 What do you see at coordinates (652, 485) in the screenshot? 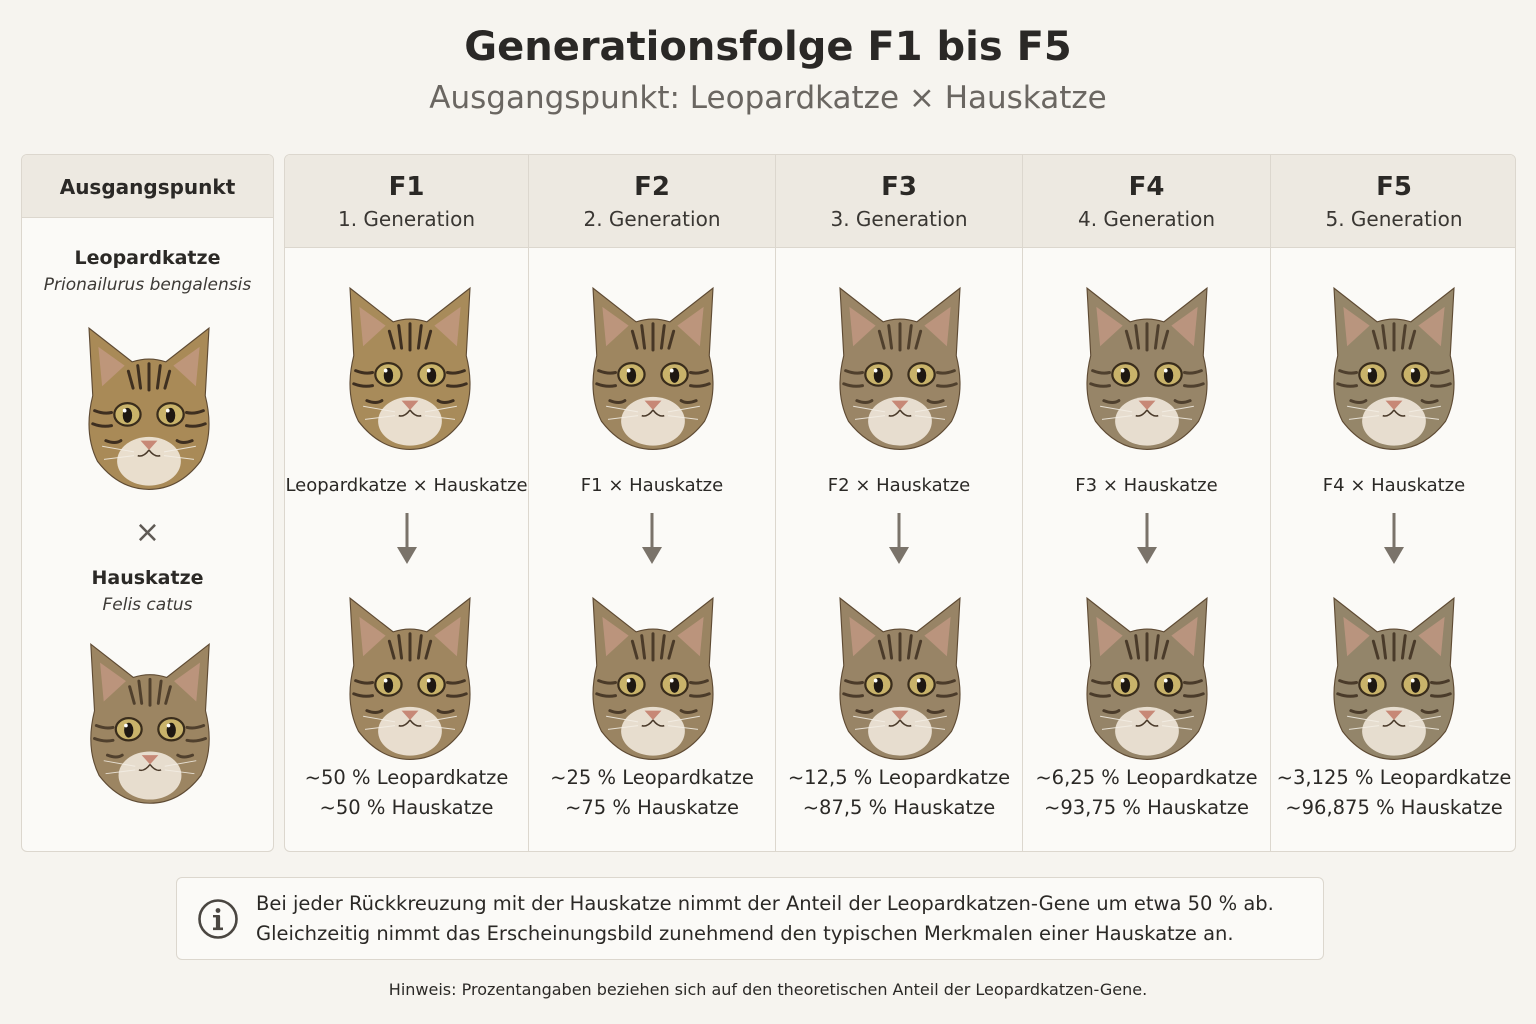
I see `cross-label: F1 × Hauskatze` at bounding box center [652, 485].